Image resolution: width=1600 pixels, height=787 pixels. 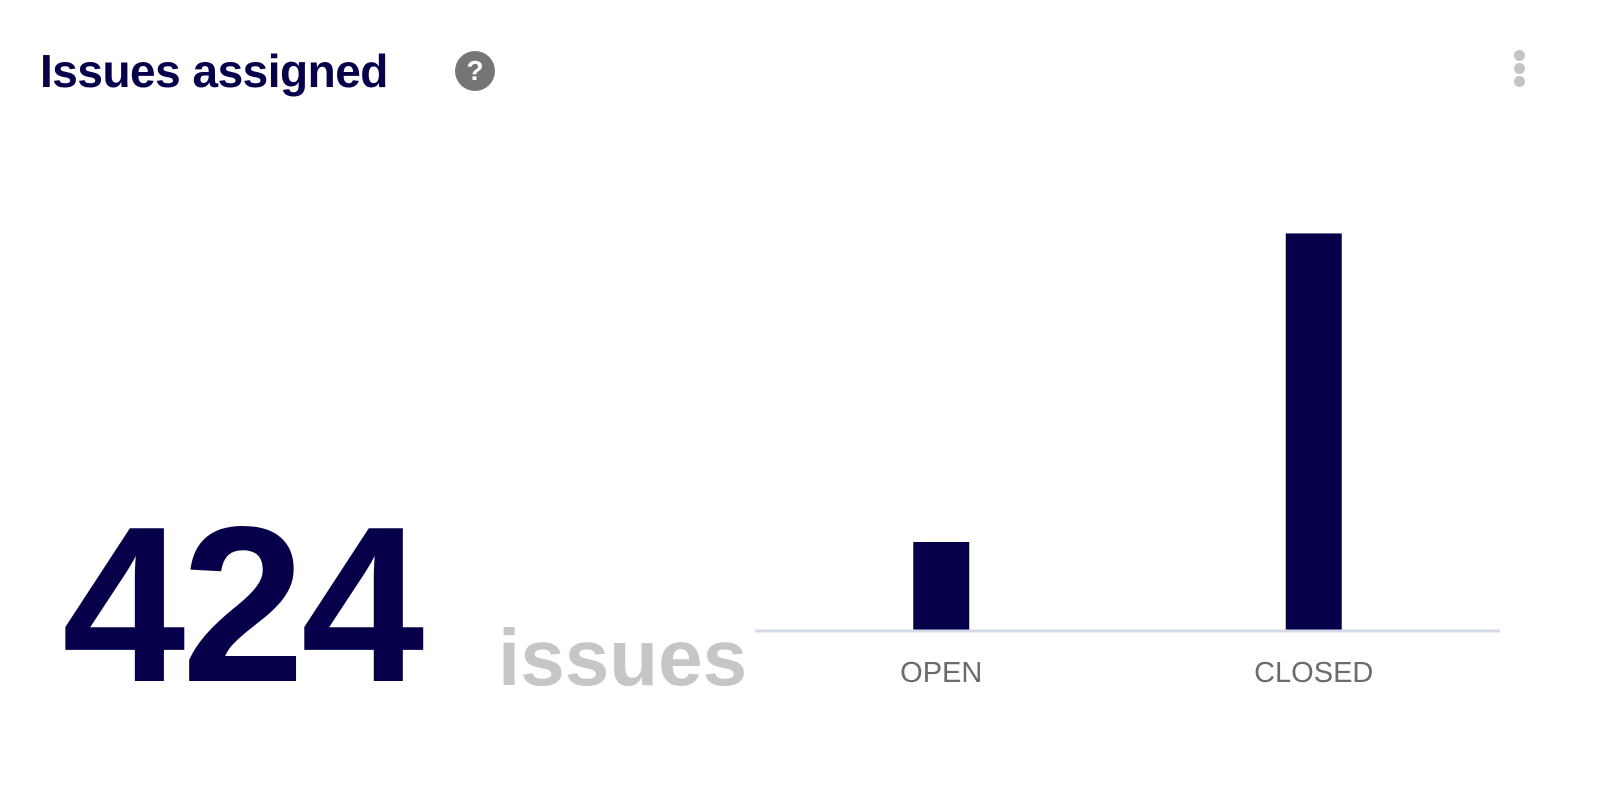 What do you see at coordinates (941, 673) in the screenshot?
I see `x-tick-label: OPEN` at bounding box center [941, 673].